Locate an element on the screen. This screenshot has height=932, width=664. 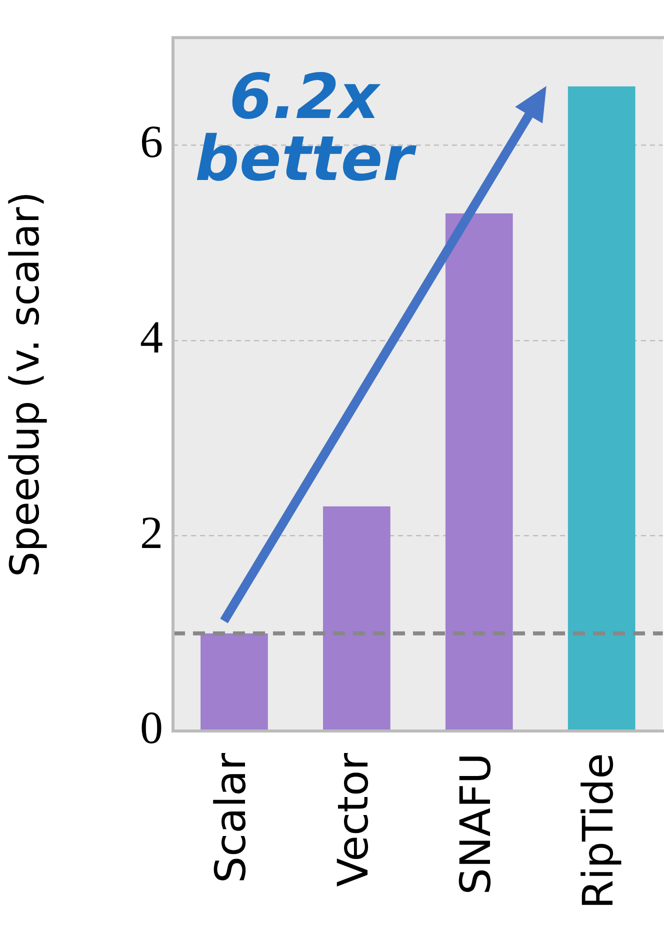
x-tick-label: RipTide is located at coordinates (598, 831).